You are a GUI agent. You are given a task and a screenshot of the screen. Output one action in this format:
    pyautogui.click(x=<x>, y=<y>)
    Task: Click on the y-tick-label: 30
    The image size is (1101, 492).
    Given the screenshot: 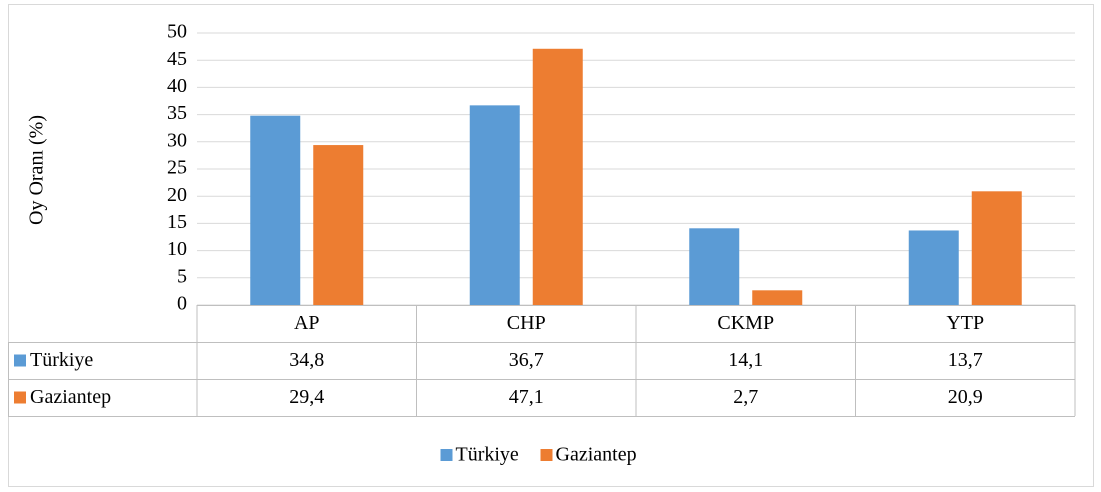 What is the action you would take?
    pyautogui.click(x=177, y=140)
    